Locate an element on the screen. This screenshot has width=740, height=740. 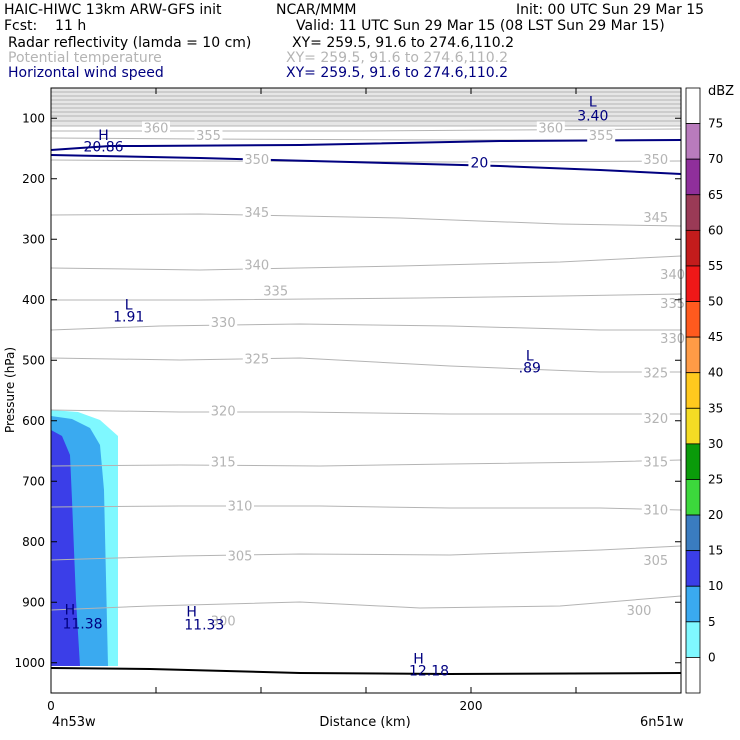
wind-contour-20-lower is located at coordinates (366, 164).